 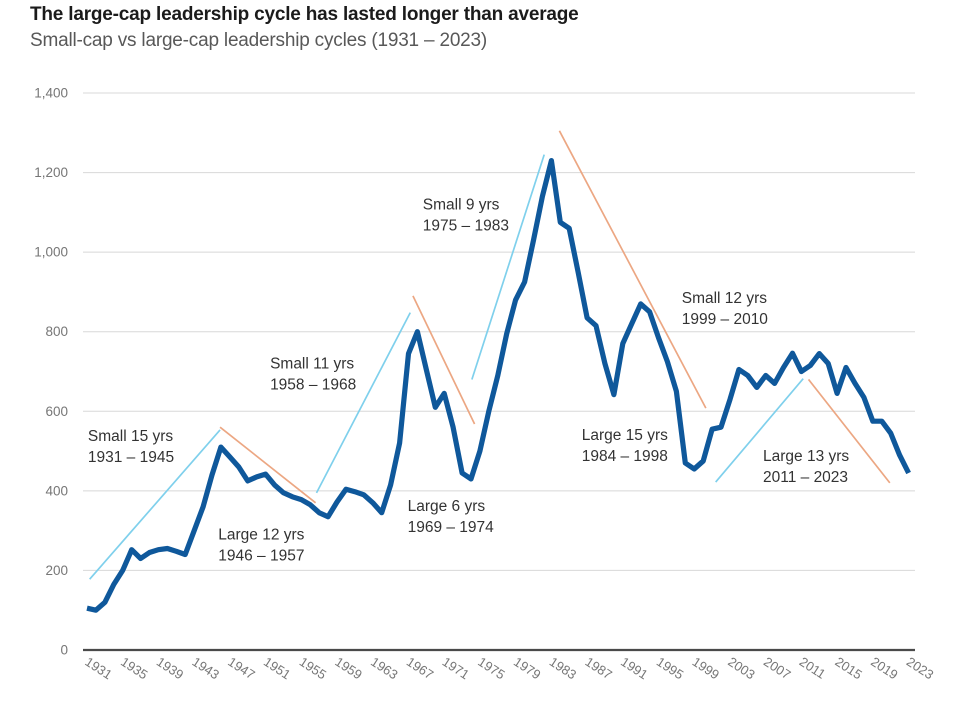 I want to click on x-tick-label: 1971, so click(x=456, y=668).